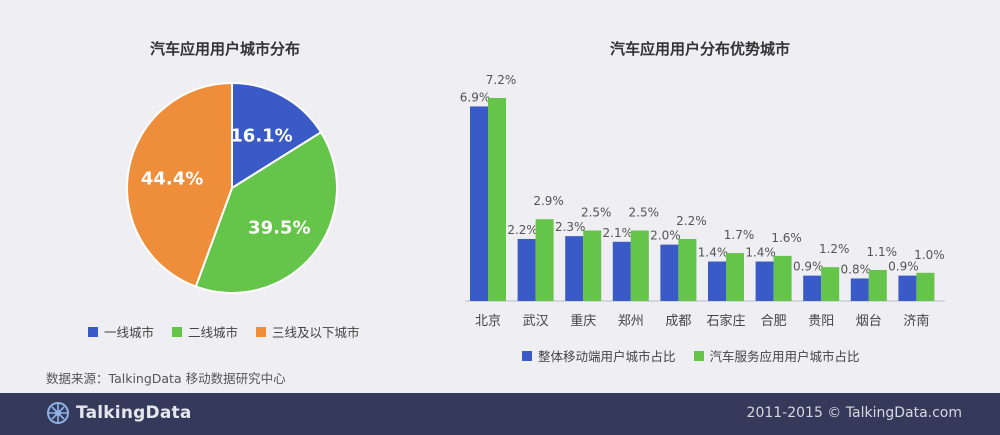 This screenshot has height=435, width=1000. I want to click on bar-value-label: 1.7%, so click(739, 235).